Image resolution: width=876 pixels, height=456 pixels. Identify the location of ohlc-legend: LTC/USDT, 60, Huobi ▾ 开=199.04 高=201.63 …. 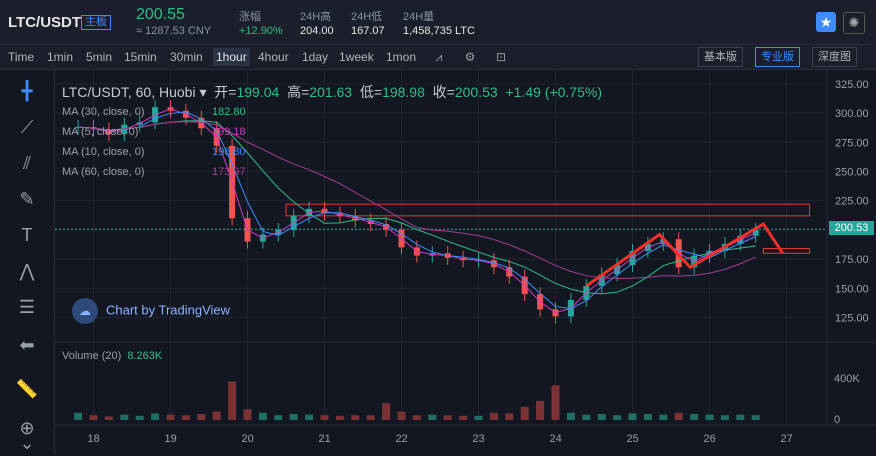
(332, 92).